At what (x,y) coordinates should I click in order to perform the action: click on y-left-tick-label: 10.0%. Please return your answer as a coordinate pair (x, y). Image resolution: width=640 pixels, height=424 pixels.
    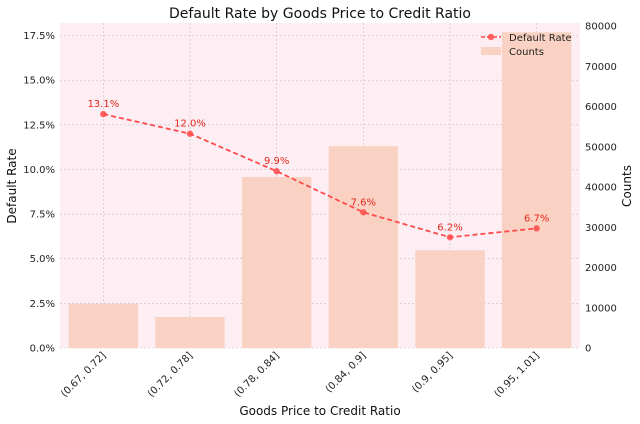
    Looking at the image, I should click on (39, 170).